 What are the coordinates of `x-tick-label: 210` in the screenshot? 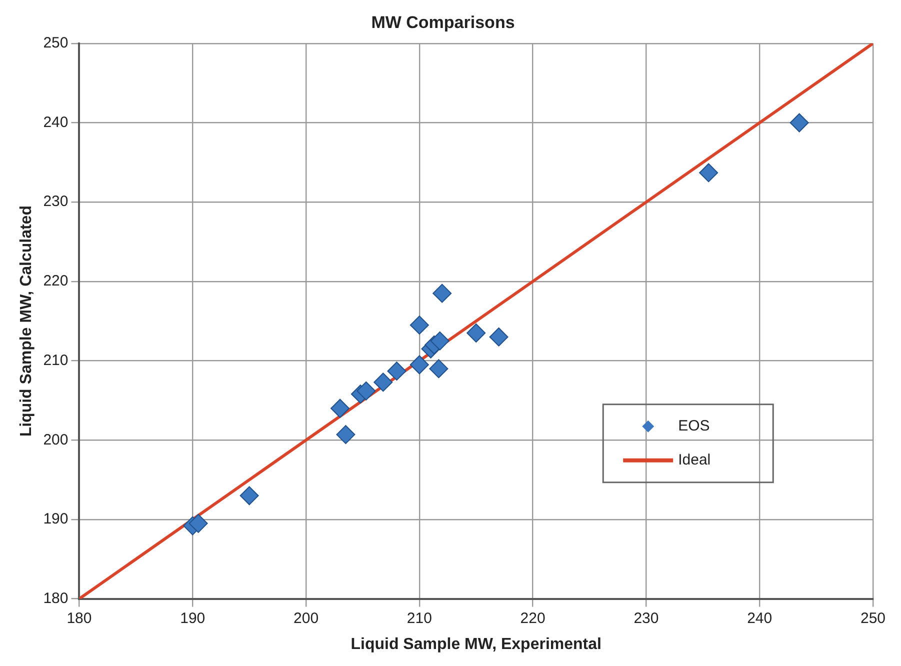 It's located at (419, 618).